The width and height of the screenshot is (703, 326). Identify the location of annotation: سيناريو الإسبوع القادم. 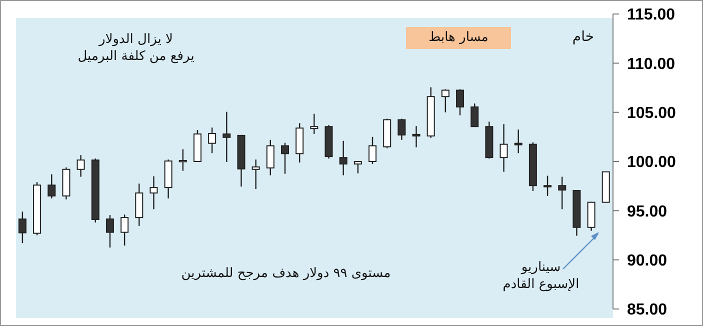
(541, 276).